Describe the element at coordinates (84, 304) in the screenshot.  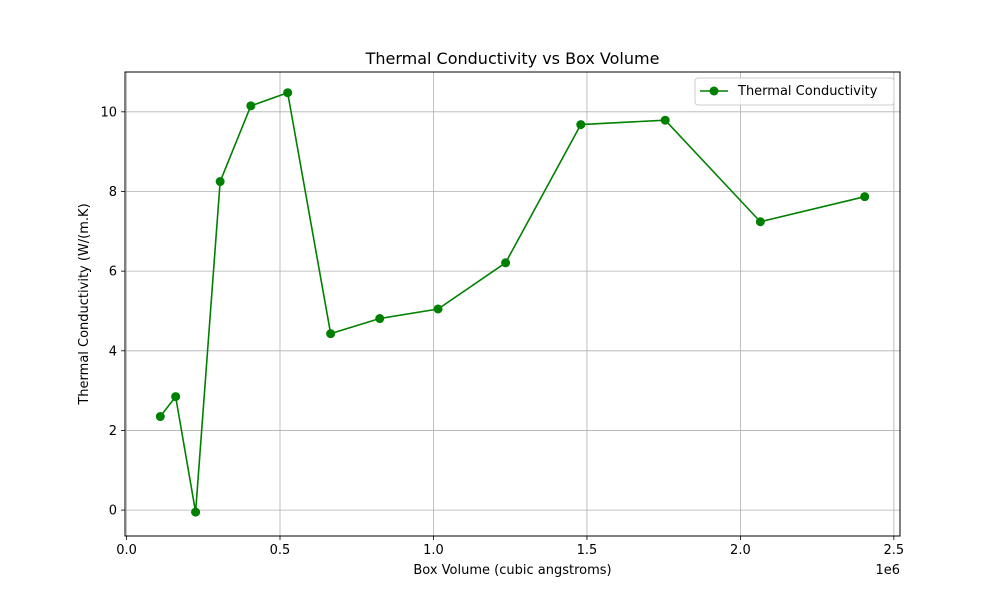
I see `y-axis-label: Thermal Conductivity (W/(m.K)` at that location.